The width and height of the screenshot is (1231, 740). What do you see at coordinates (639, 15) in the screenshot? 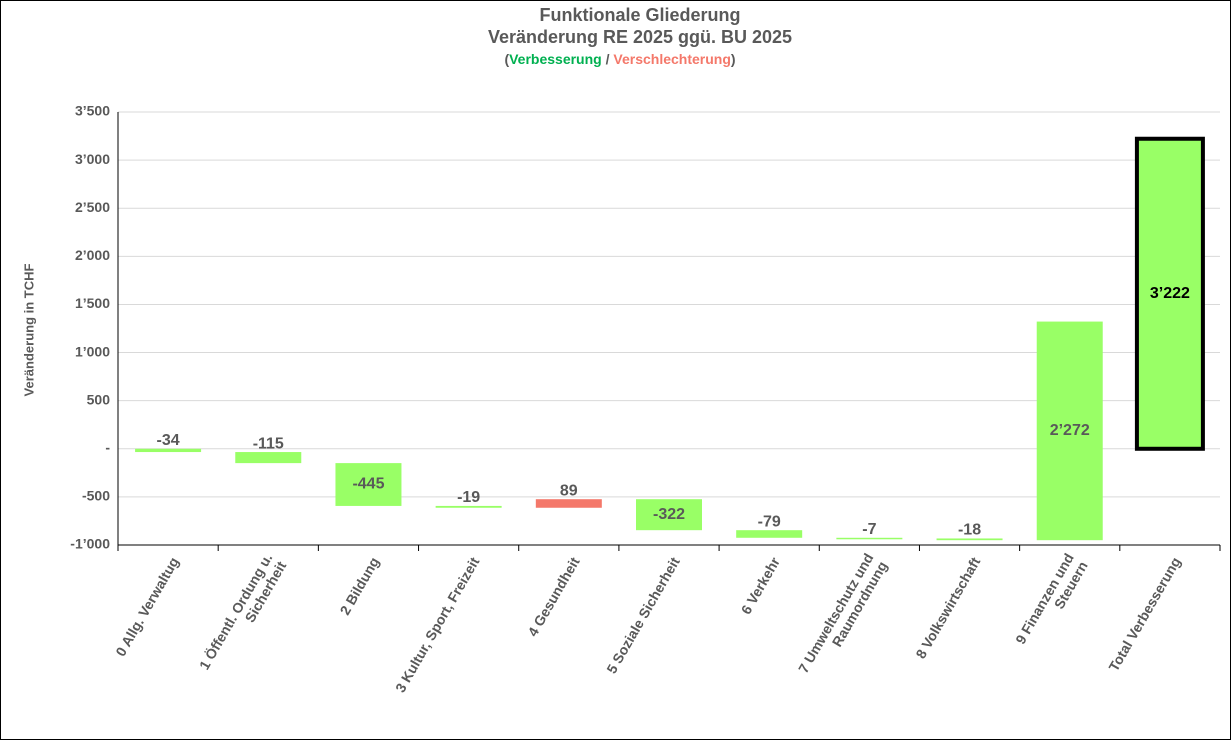
I see `chart-title: Funktionale Gliederung` at bounding box center [639, 15].